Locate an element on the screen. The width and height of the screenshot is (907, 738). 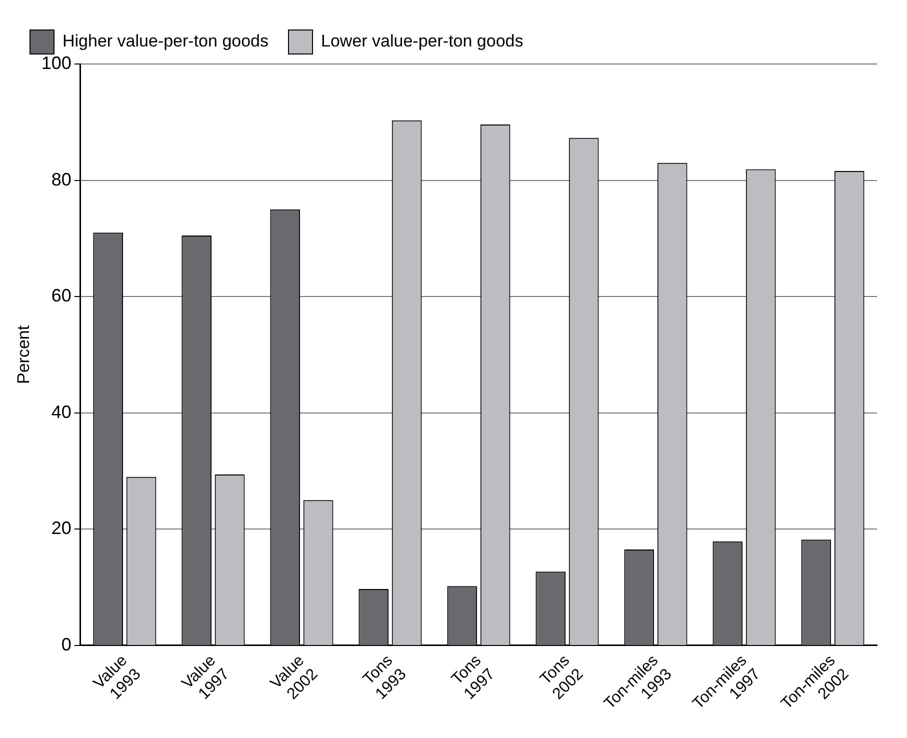
legend-label: Lower value-per-ton goods is located at coordinates (422, 41).